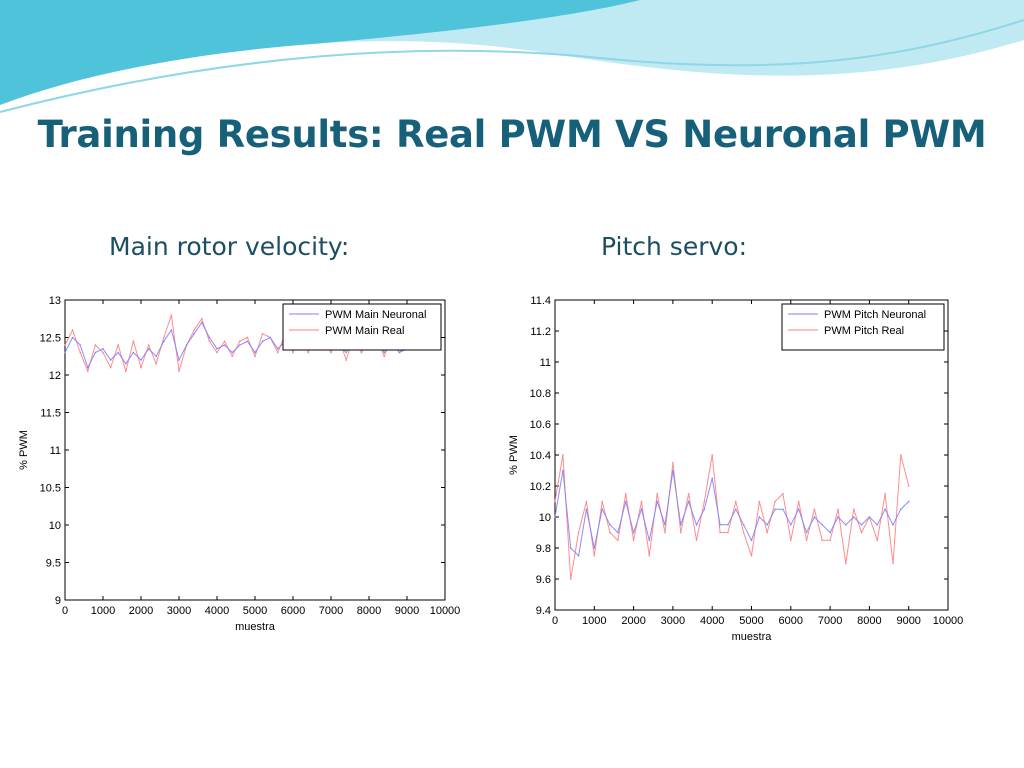  Describe the element at coordinates (255, 611) in the screenshot. I see `x-tick-label: 5000` at that location.